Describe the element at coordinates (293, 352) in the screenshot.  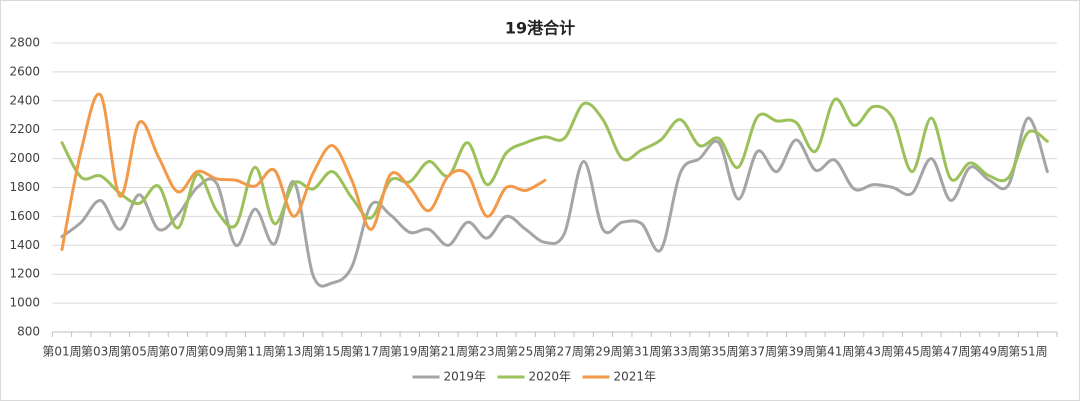
I see `x-tick-label: 第13周` at that location.